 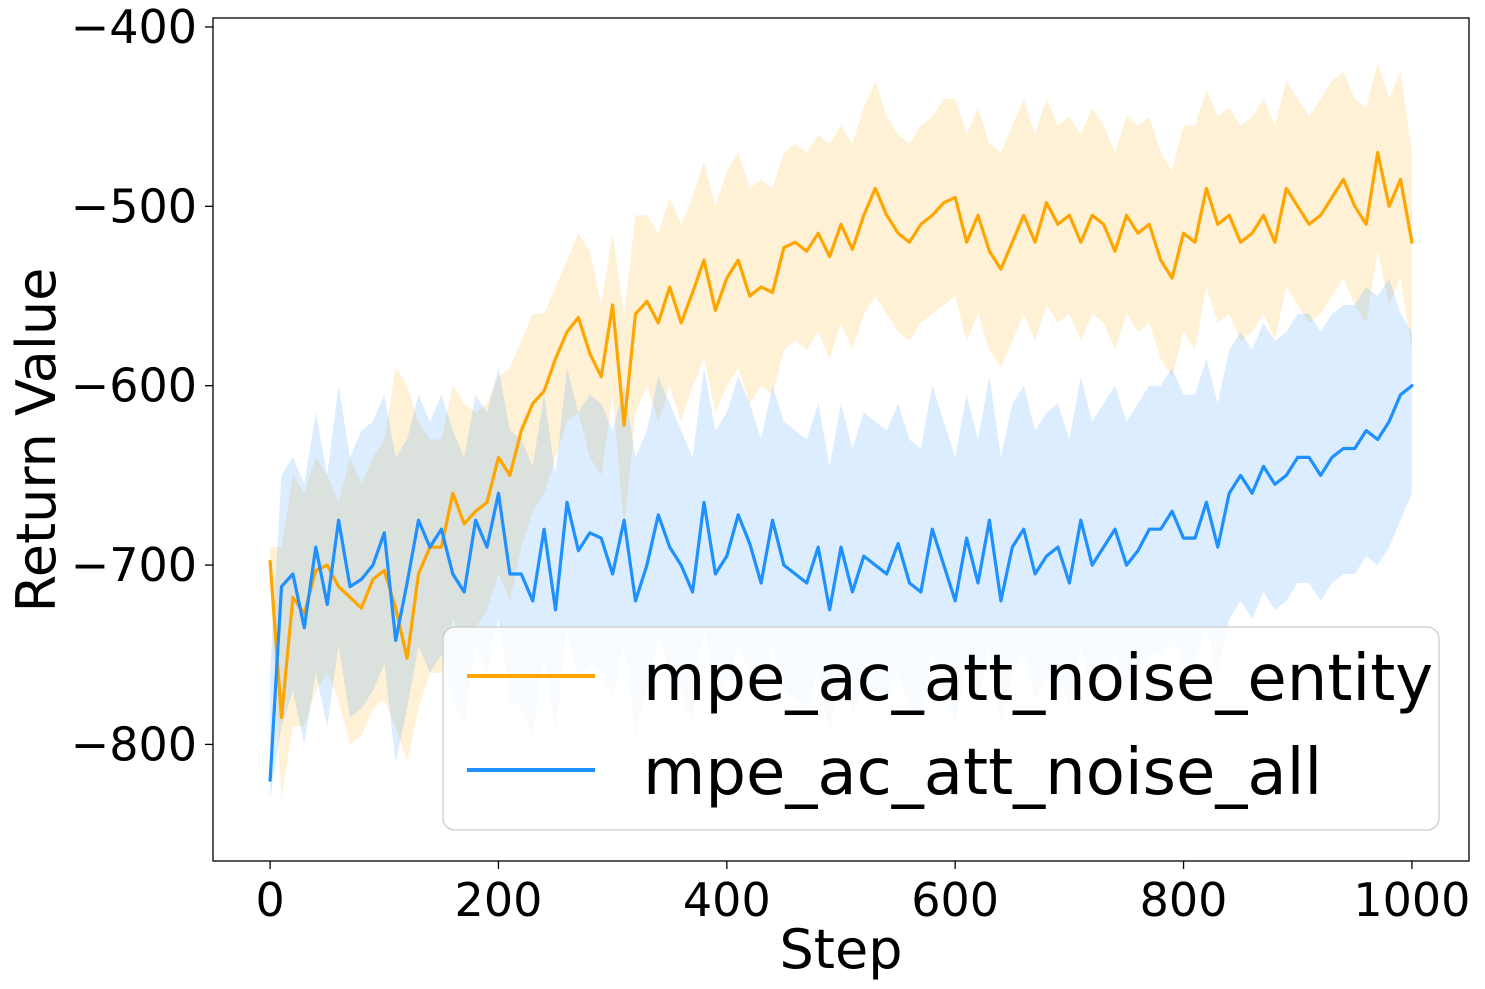 What do you see at coordinates (36, 440) in the screenshot?
I see `y-axis-label: Return Value` at bounding box center [36, 440].